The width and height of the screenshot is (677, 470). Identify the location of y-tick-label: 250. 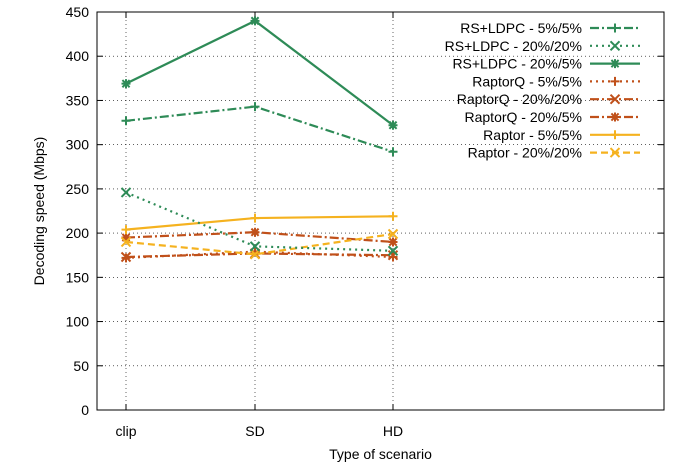
(78, 189).